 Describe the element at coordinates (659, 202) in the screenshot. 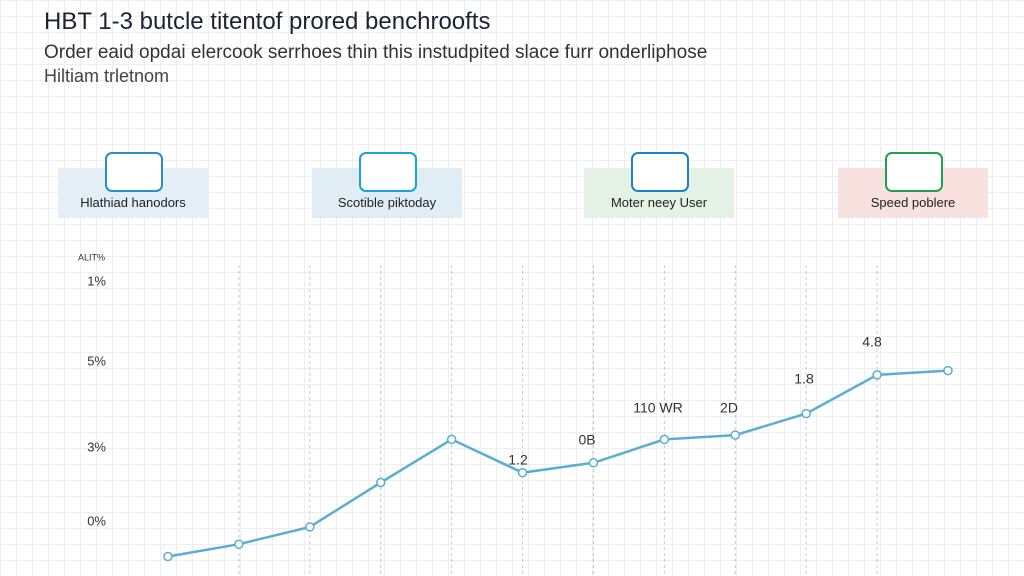

I see `card-label: Moter neey User` at that location.